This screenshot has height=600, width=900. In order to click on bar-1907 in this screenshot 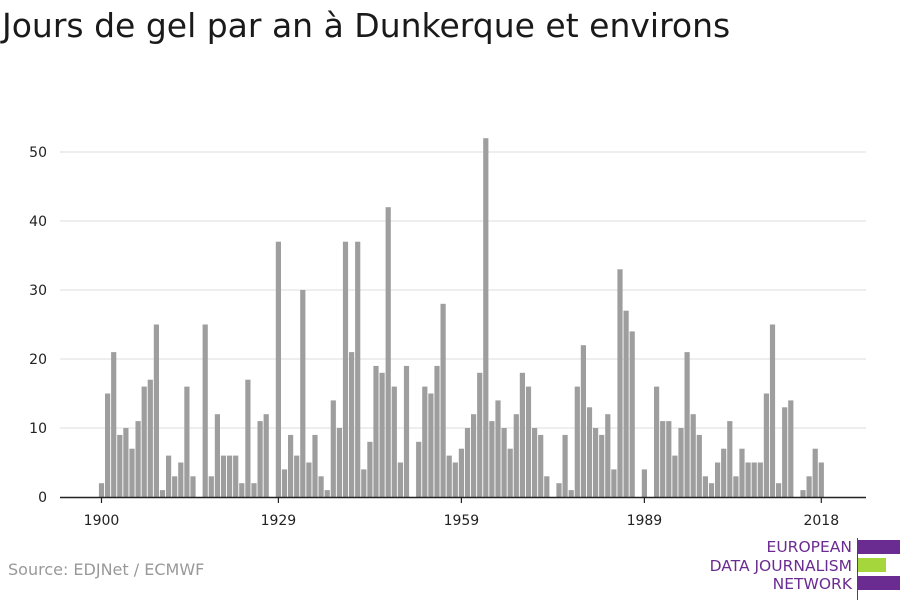, I will do `click(144, 441)`.